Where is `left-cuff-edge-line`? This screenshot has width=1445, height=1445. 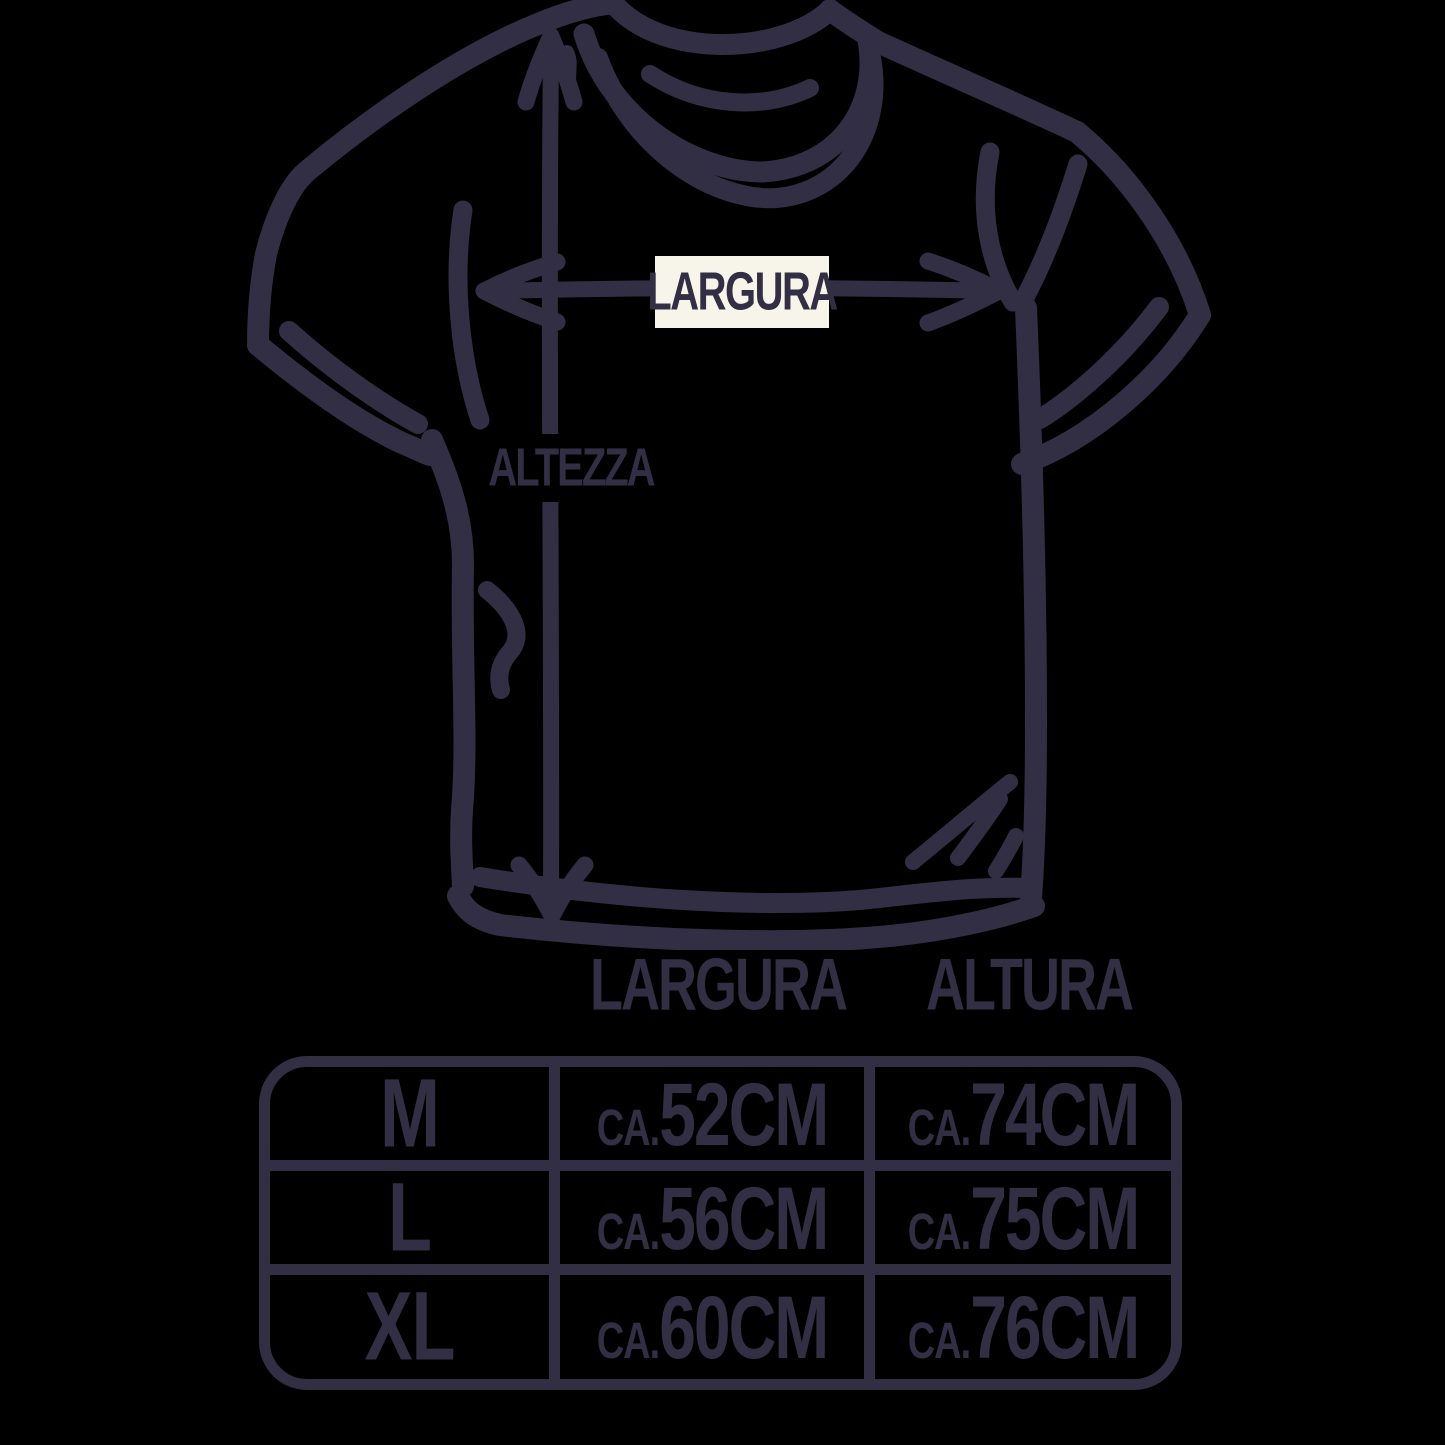
left-cuff-edge-line is located at coordinates (344, 400).